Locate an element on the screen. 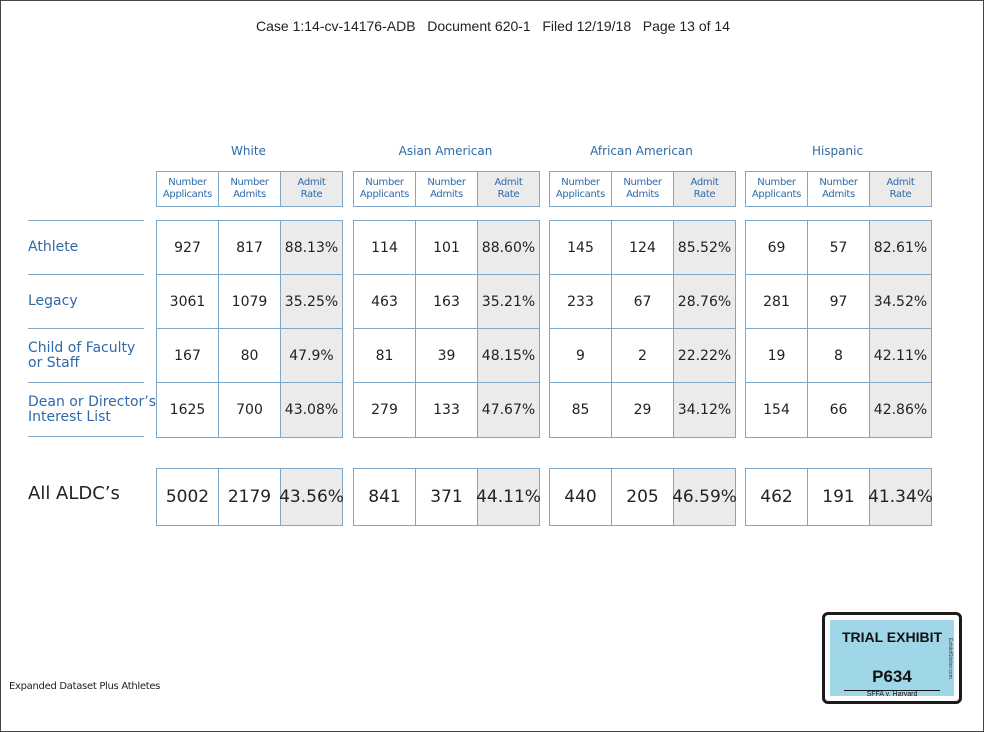 The height and width of the screenshot is (732, 984). cell-applicants: 69 is located at coordinates (777, 247).